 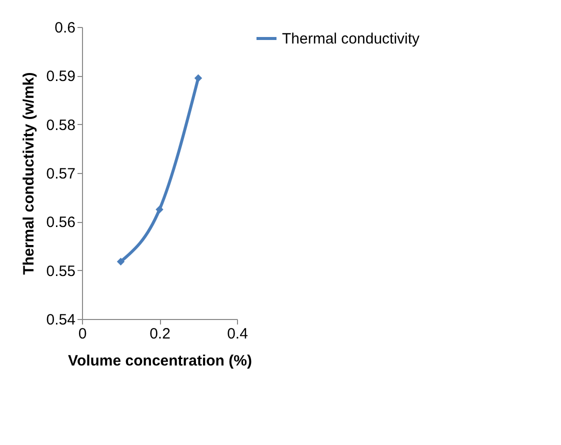 I want to click on x-axis-title: Volume concentration (%), so click(x=160, y=361).